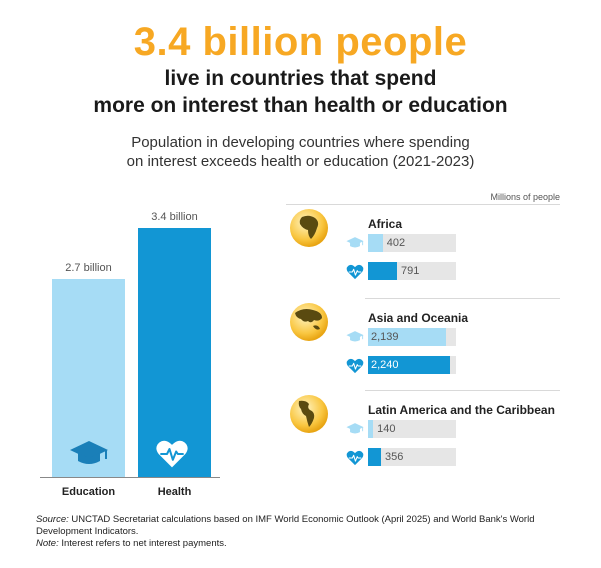 The image size is (601, 568). What do you see at coordinates (300, 78) in the screenshot?
I see `subhead-line-1: live in countries that spend` at bounding box center [300, 78].